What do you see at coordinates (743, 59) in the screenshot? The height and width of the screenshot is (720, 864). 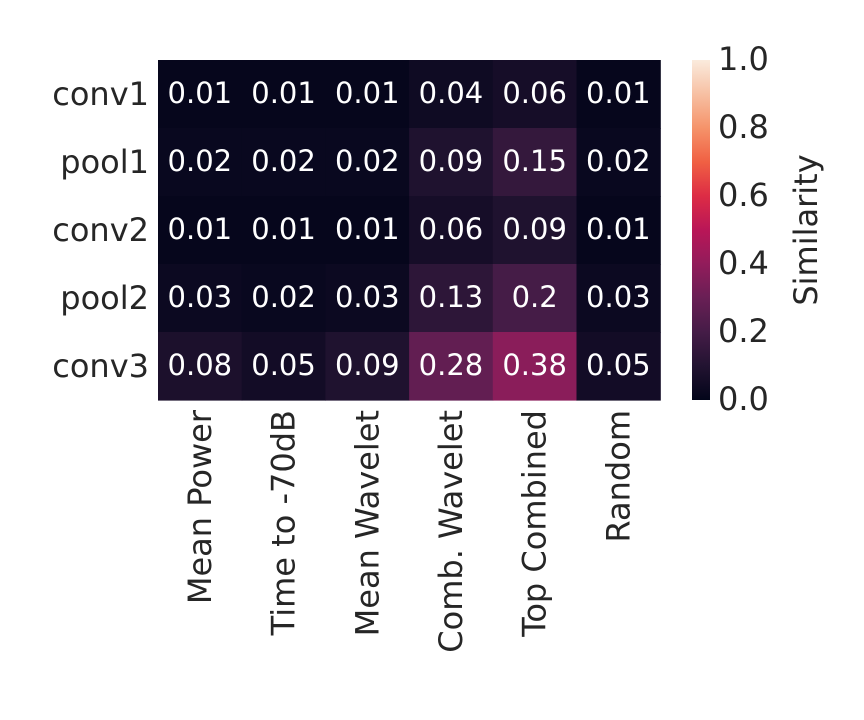 I see `colorbar-tick-label: 1.0` at bounding box center [743, 59].